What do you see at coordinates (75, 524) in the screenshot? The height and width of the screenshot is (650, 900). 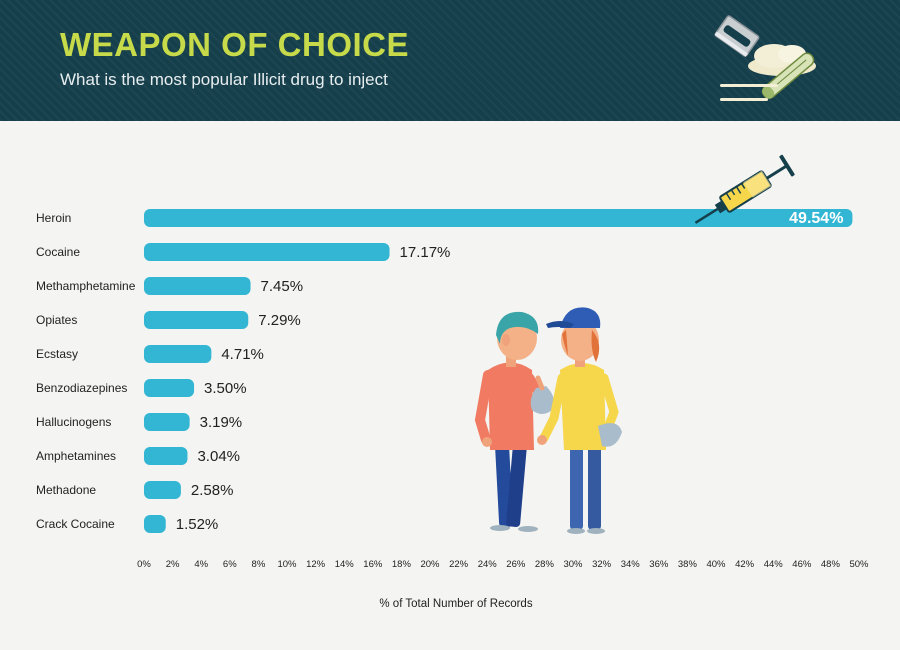 I see `category-label: Crack Cocaine` at bounding box center [75, 524].